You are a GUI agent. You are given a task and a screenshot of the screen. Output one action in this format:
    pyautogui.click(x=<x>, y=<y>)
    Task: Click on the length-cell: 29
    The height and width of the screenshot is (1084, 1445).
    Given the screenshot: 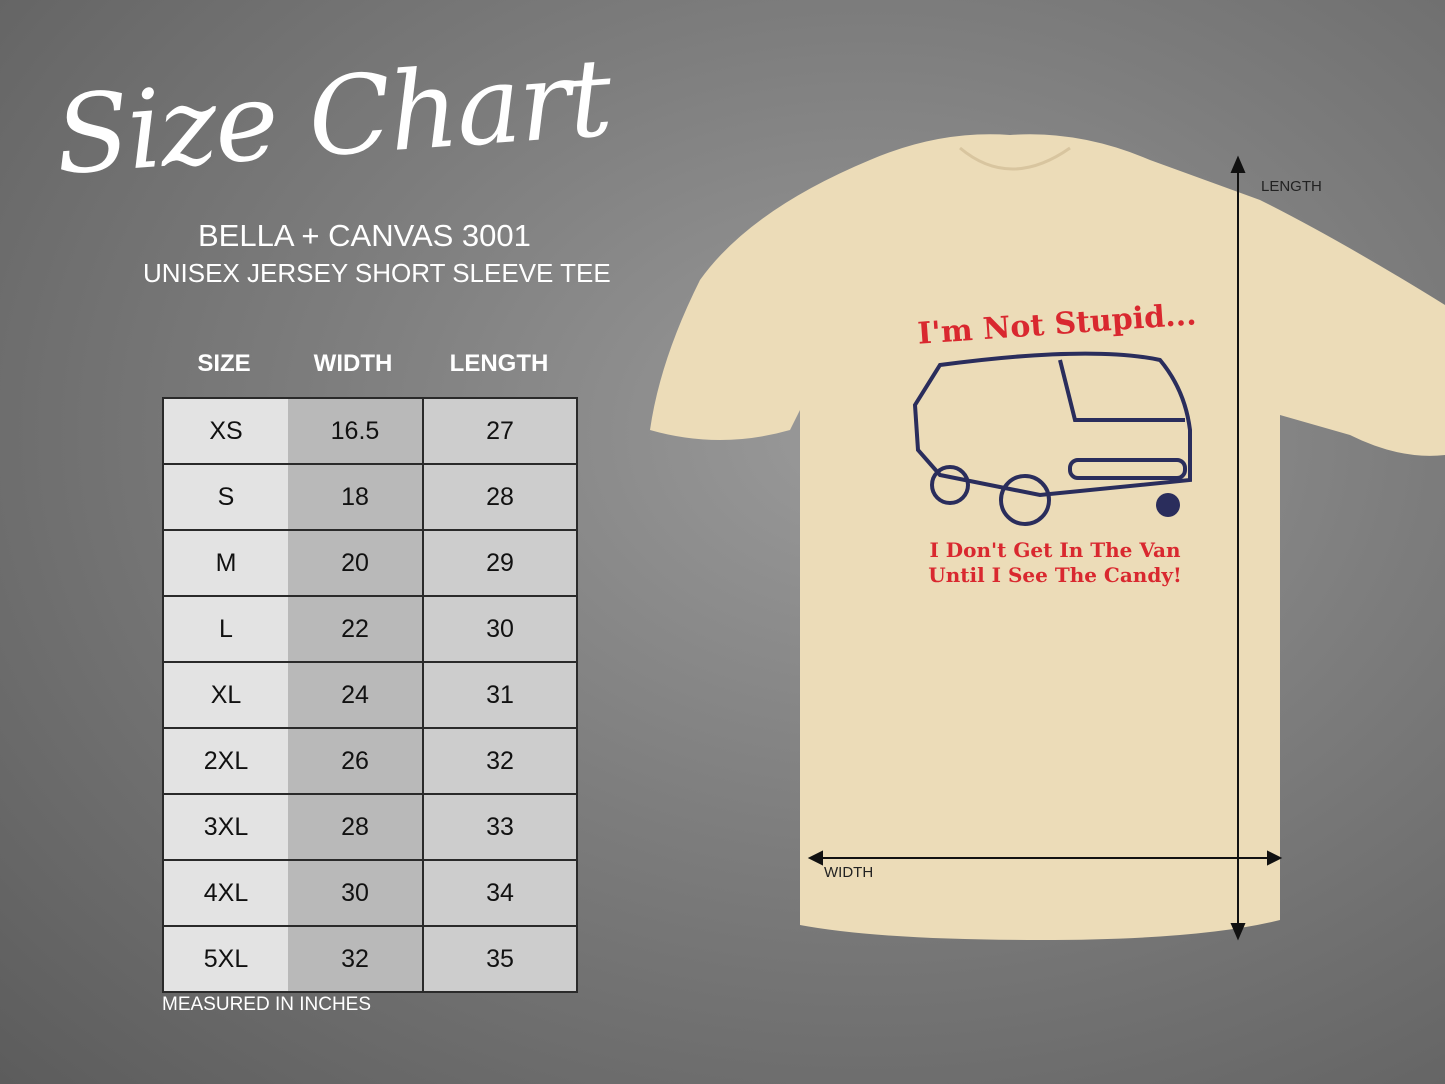 What is the action you would take?
    pyautogui.click(x=500, y=563)
    